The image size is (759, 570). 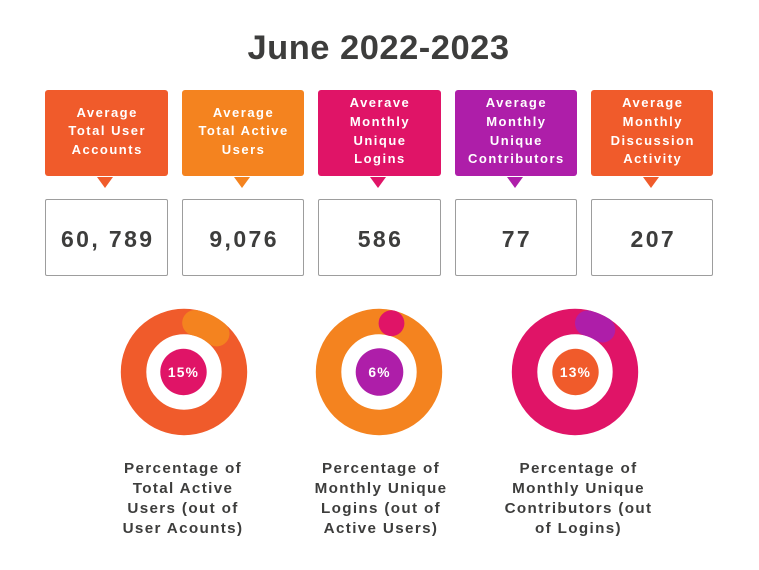 I want to click on svg-text: 15%, so click(x=183, y=372).